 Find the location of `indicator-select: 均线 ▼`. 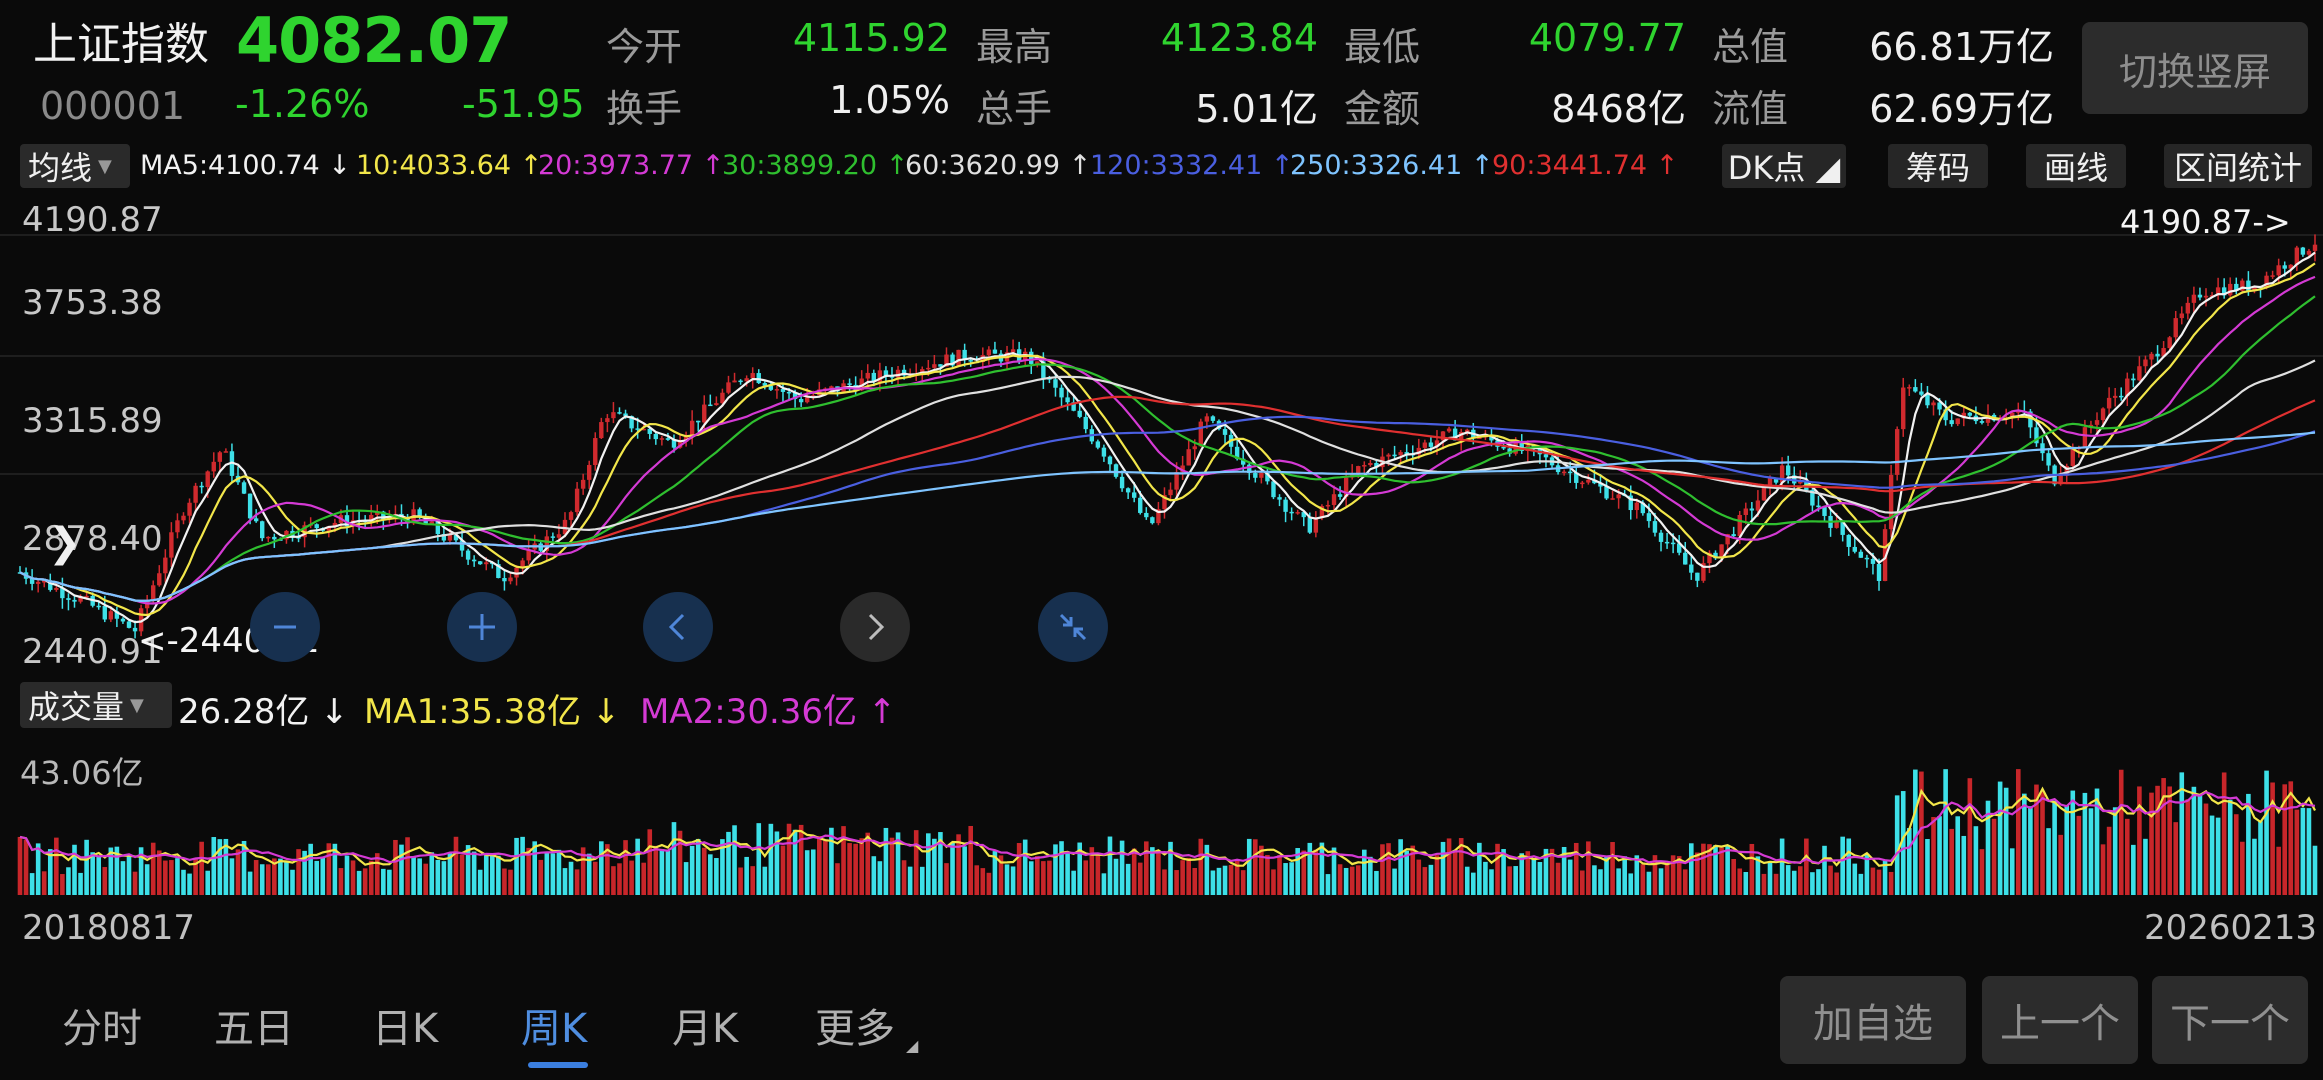

indicator-select: 均线 ▼ is located at coordinates (75, 166).